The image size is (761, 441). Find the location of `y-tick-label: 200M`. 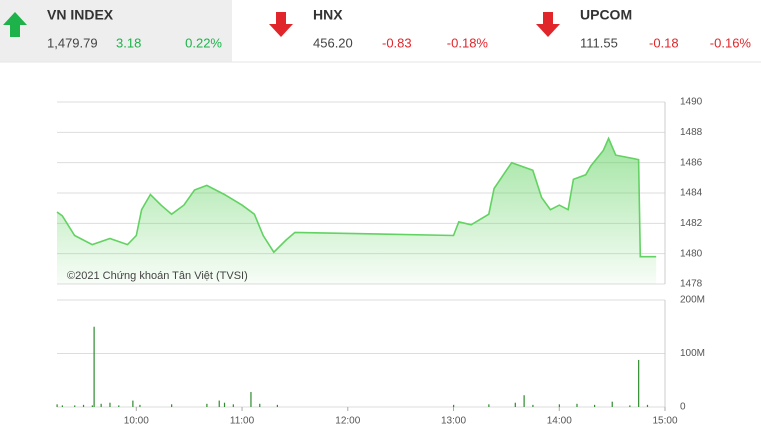

y-tick-label: 200M is located at coordinates (692, 300).